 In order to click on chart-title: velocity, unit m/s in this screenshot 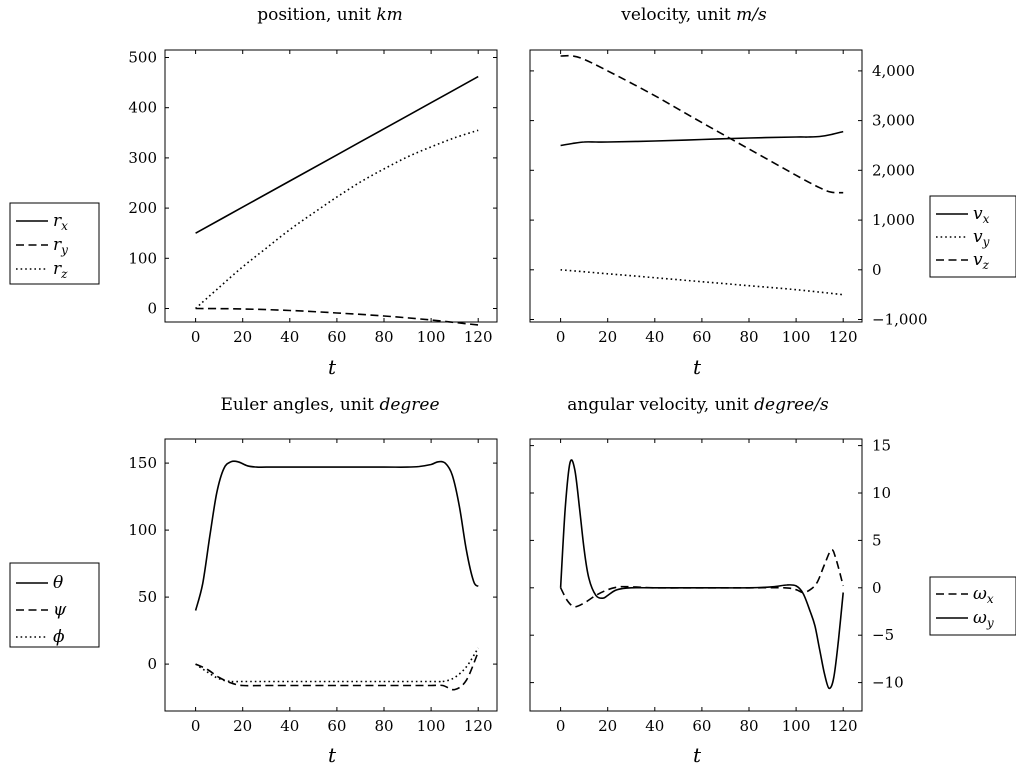, I will do `click(693, 15)`.